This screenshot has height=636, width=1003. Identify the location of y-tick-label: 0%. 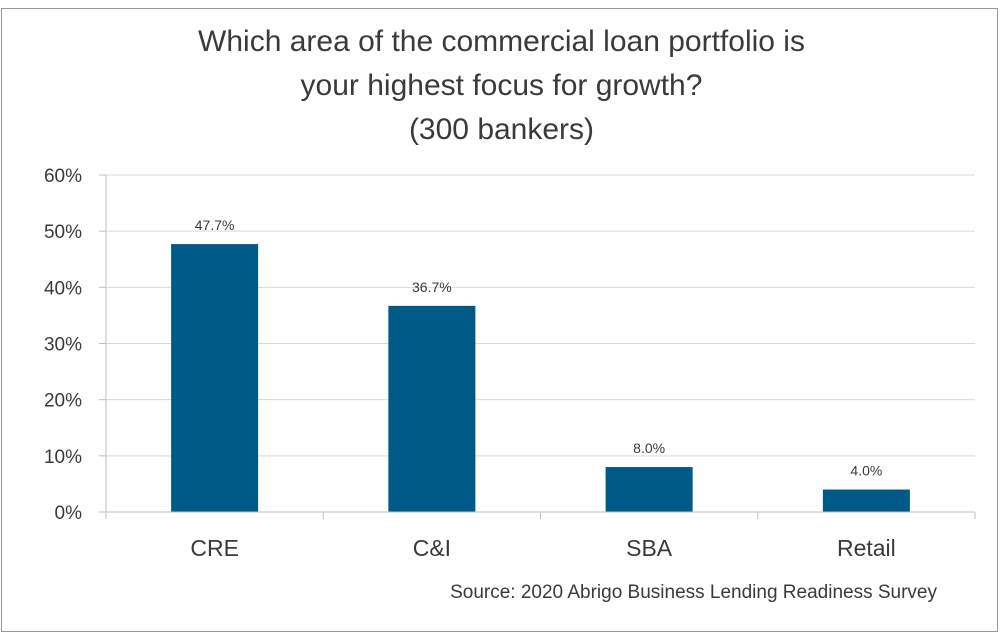
(69, 513).